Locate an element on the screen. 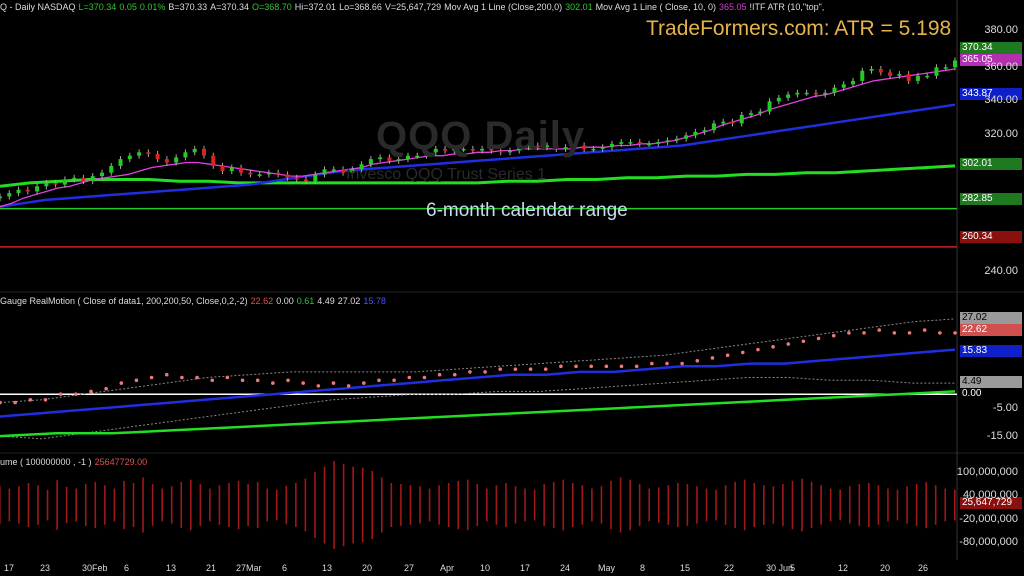  x-tick-label: May is located at coordinates (607, 568).